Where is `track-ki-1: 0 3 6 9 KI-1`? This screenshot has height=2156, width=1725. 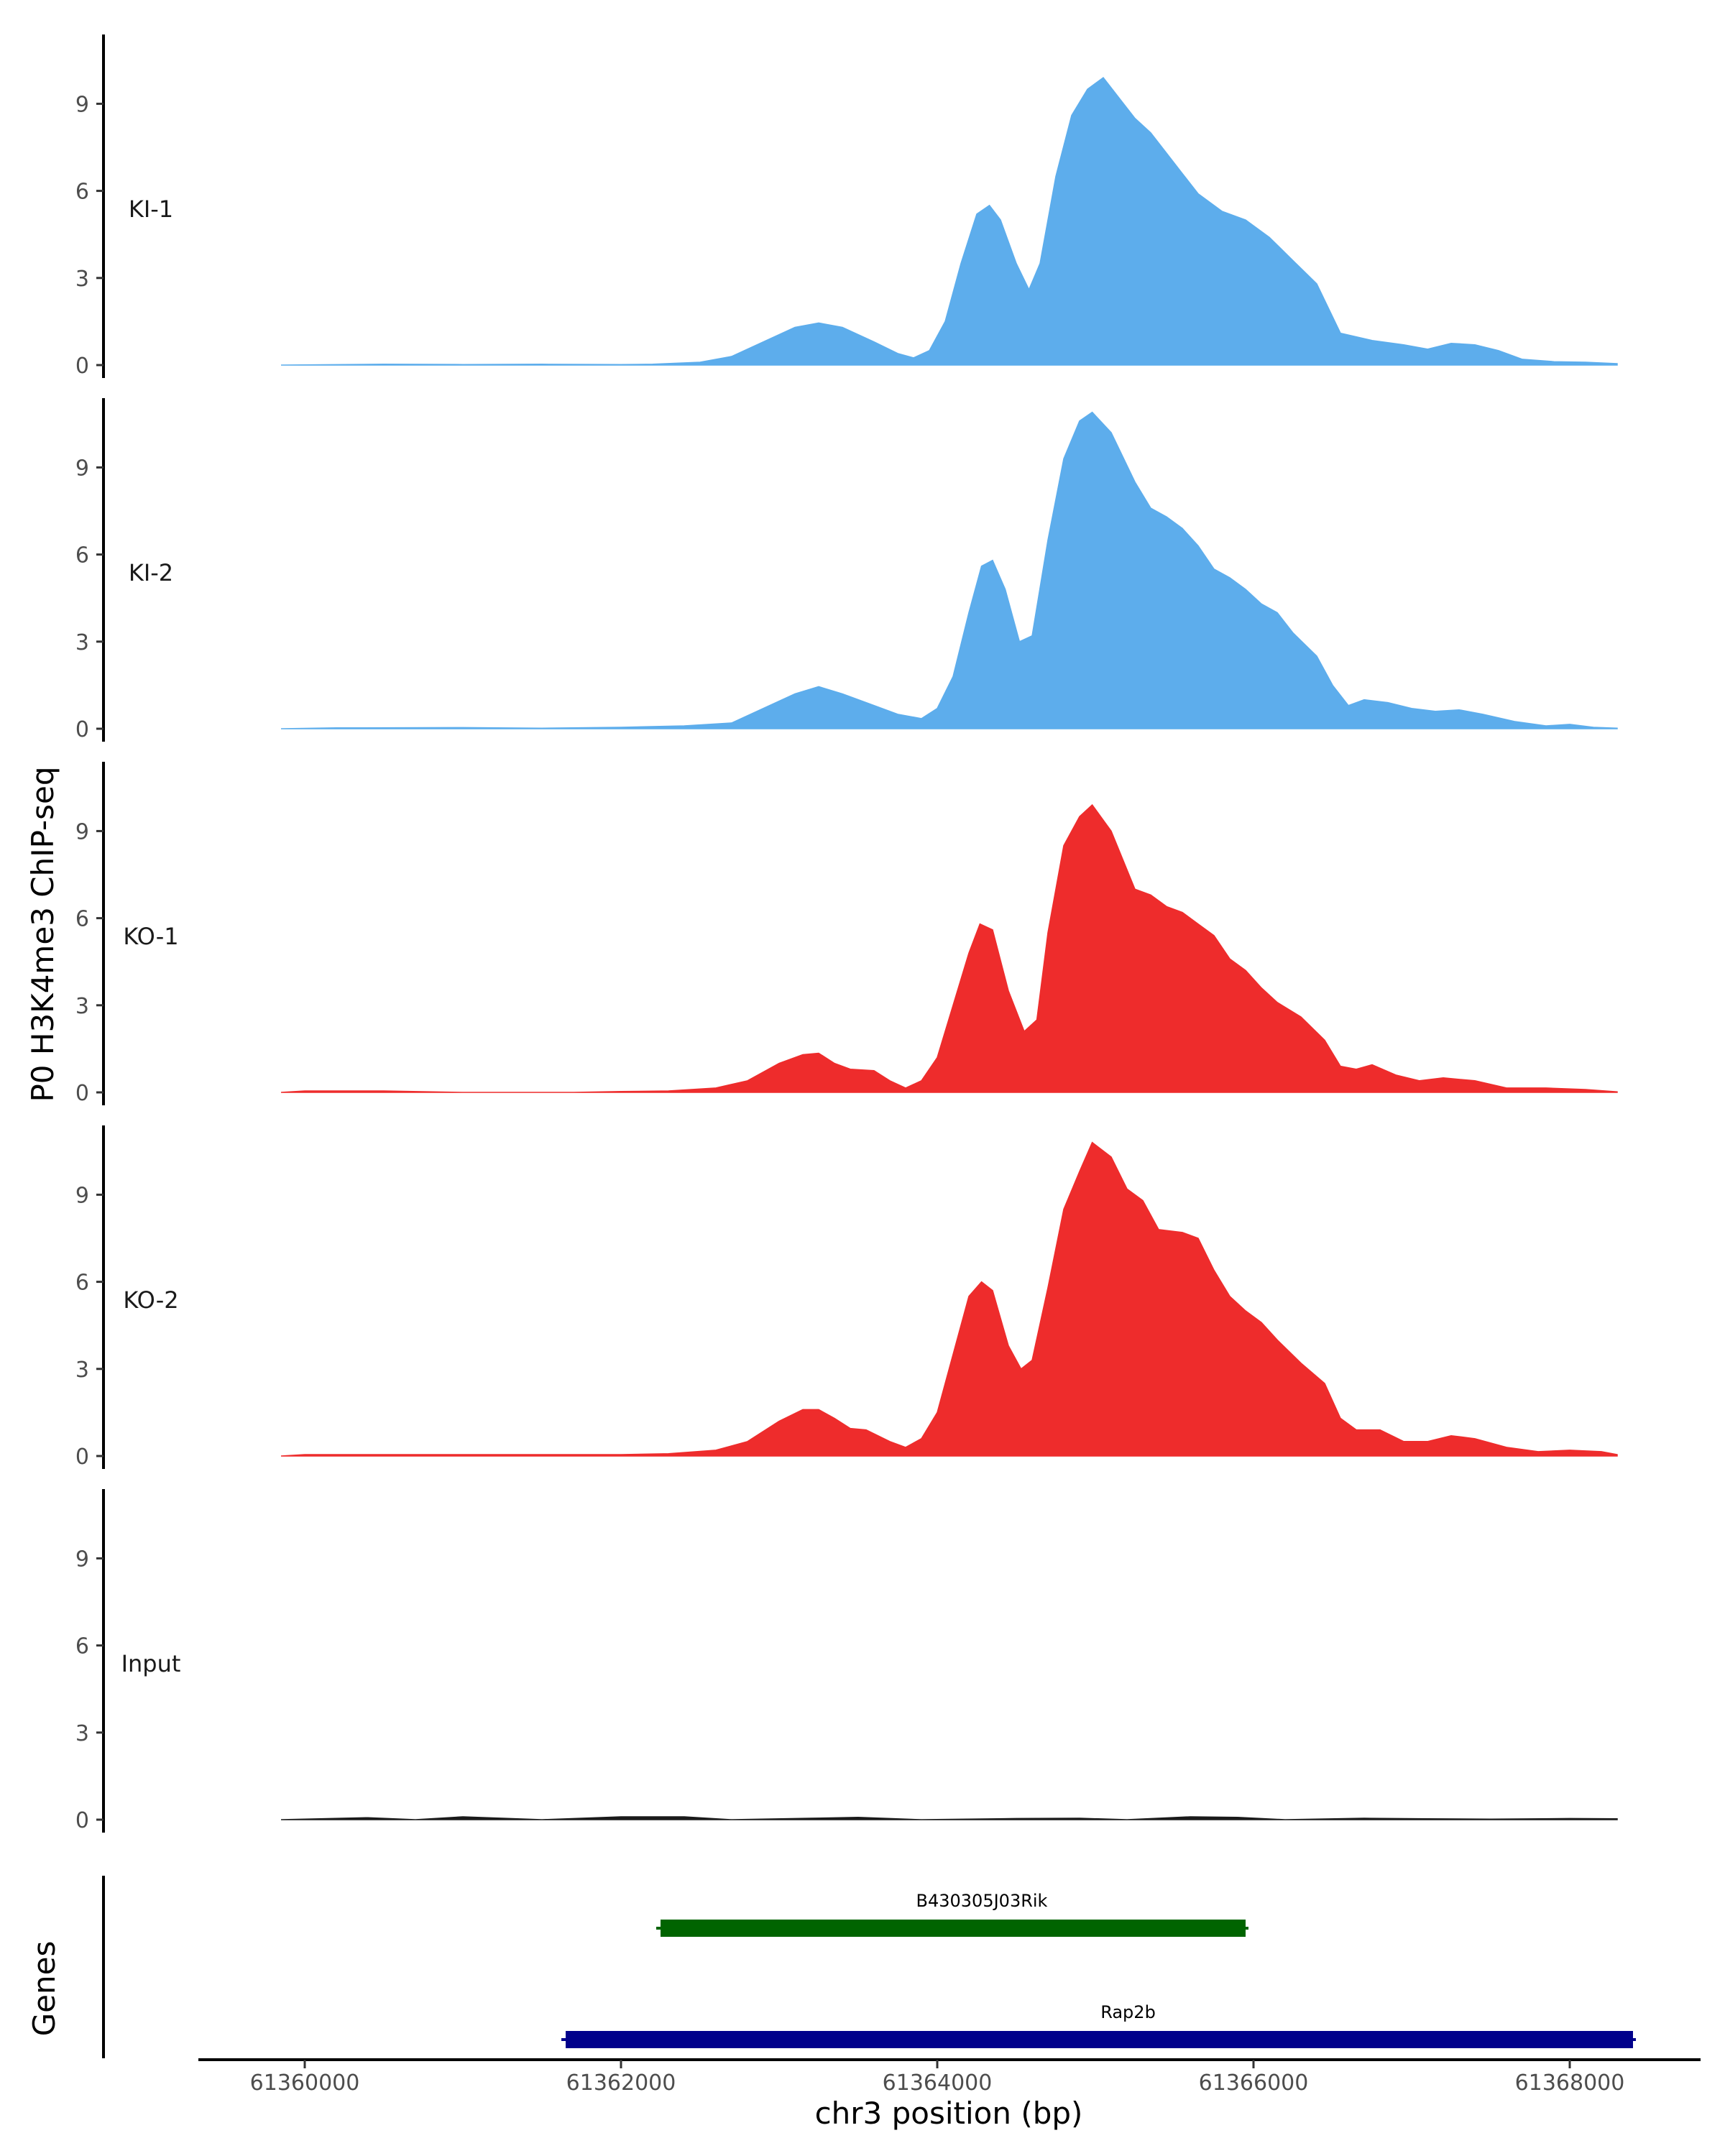 track-ki-1: 0 3 6 9 KI-1 is located at coordinates (846, 206).